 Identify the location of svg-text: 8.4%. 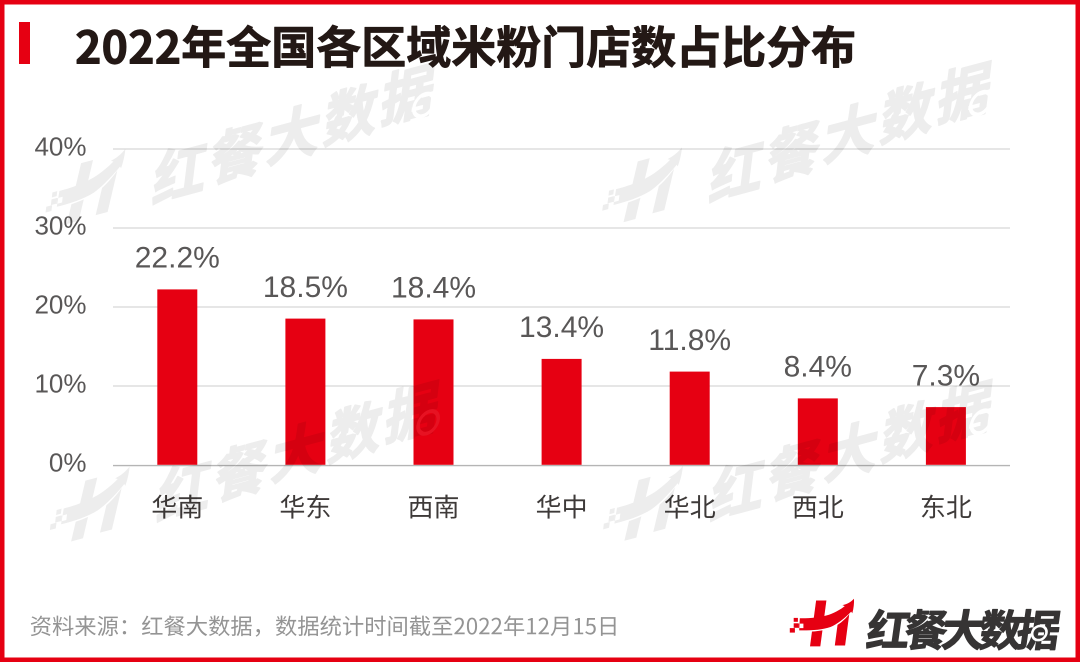
(818, 367).